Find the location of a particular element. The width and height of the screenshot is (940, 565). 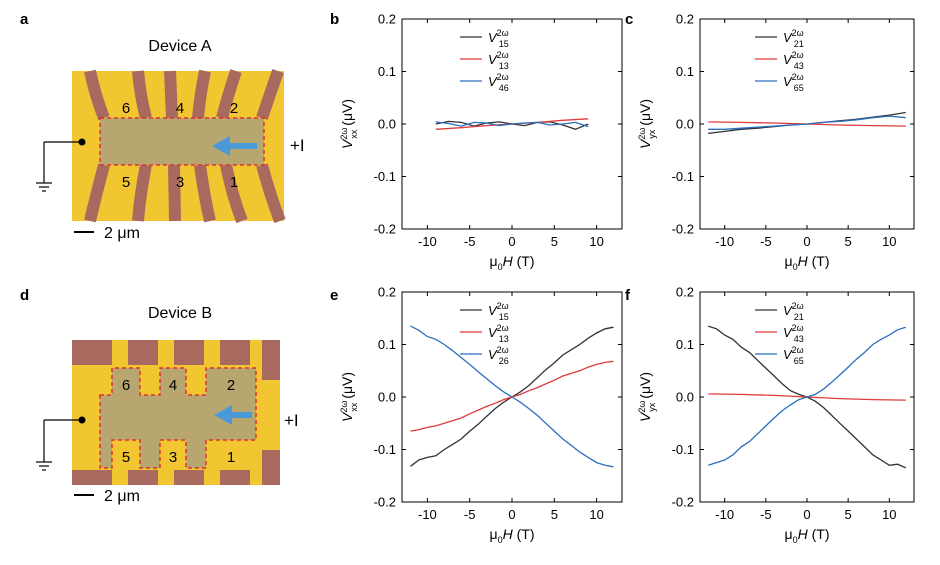

device-b-current-label: +I is located at coordinates (291, 420).